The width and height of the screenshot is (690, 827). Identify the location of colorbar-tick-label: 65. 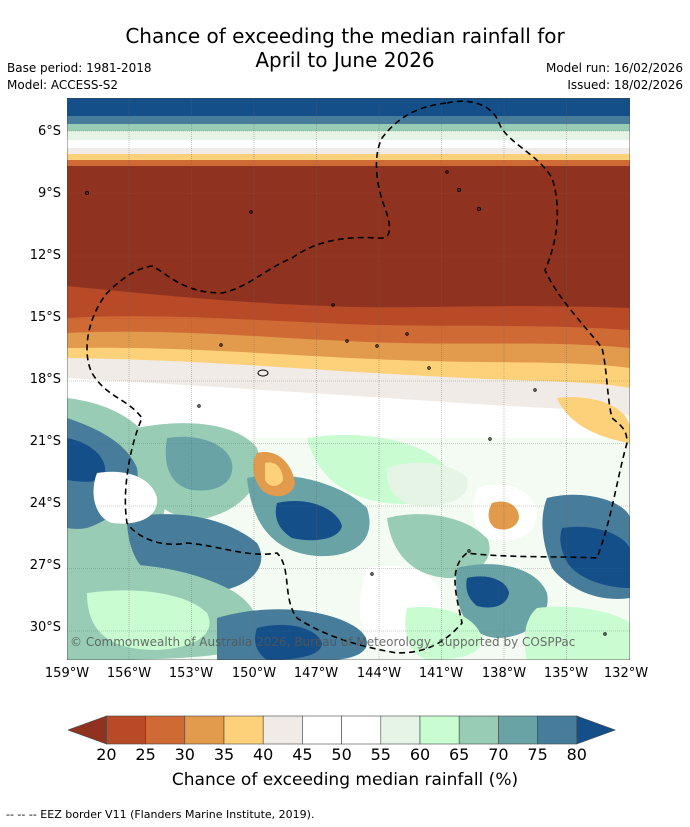
(459, 754).